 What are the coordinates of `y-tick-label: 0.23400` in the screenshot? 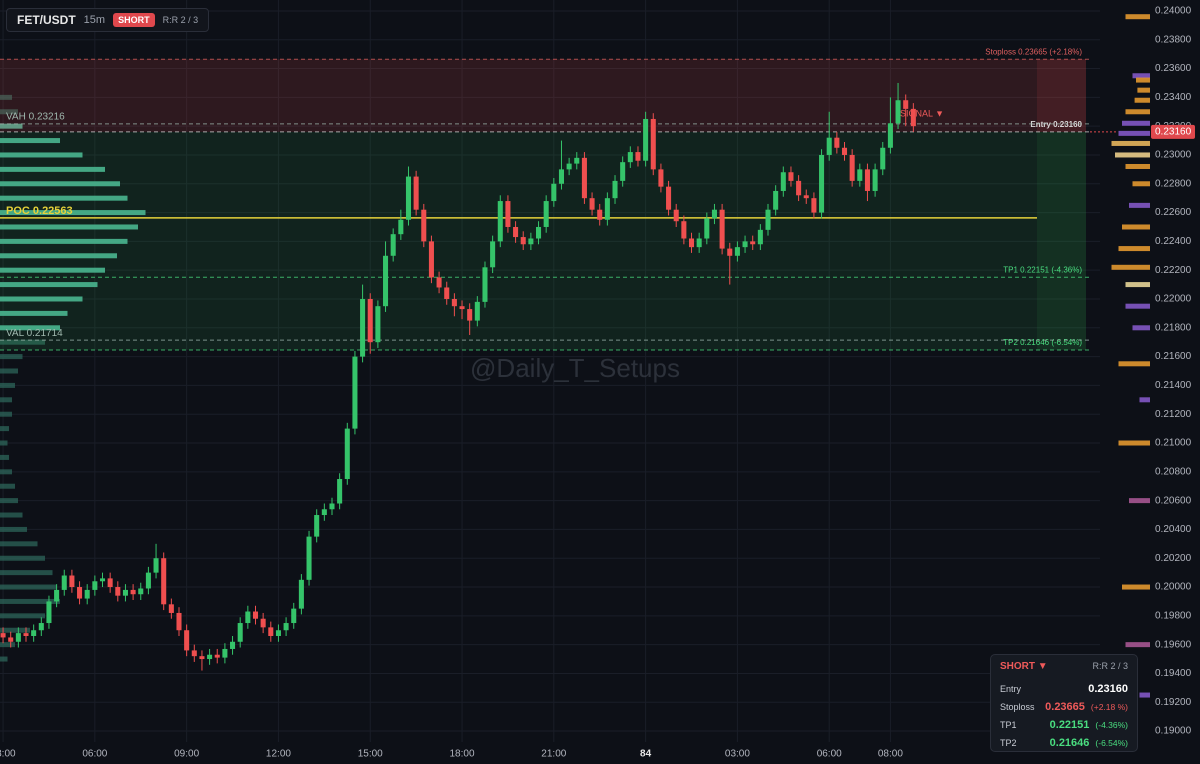 It's located at (1173, 97).